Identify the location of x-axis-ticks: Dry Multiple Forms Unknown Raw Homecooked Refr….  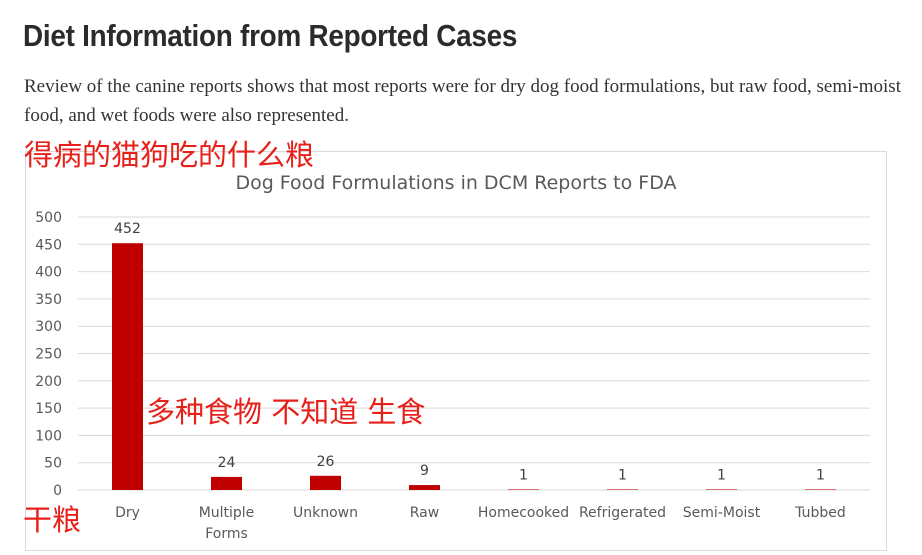
(480, 523).